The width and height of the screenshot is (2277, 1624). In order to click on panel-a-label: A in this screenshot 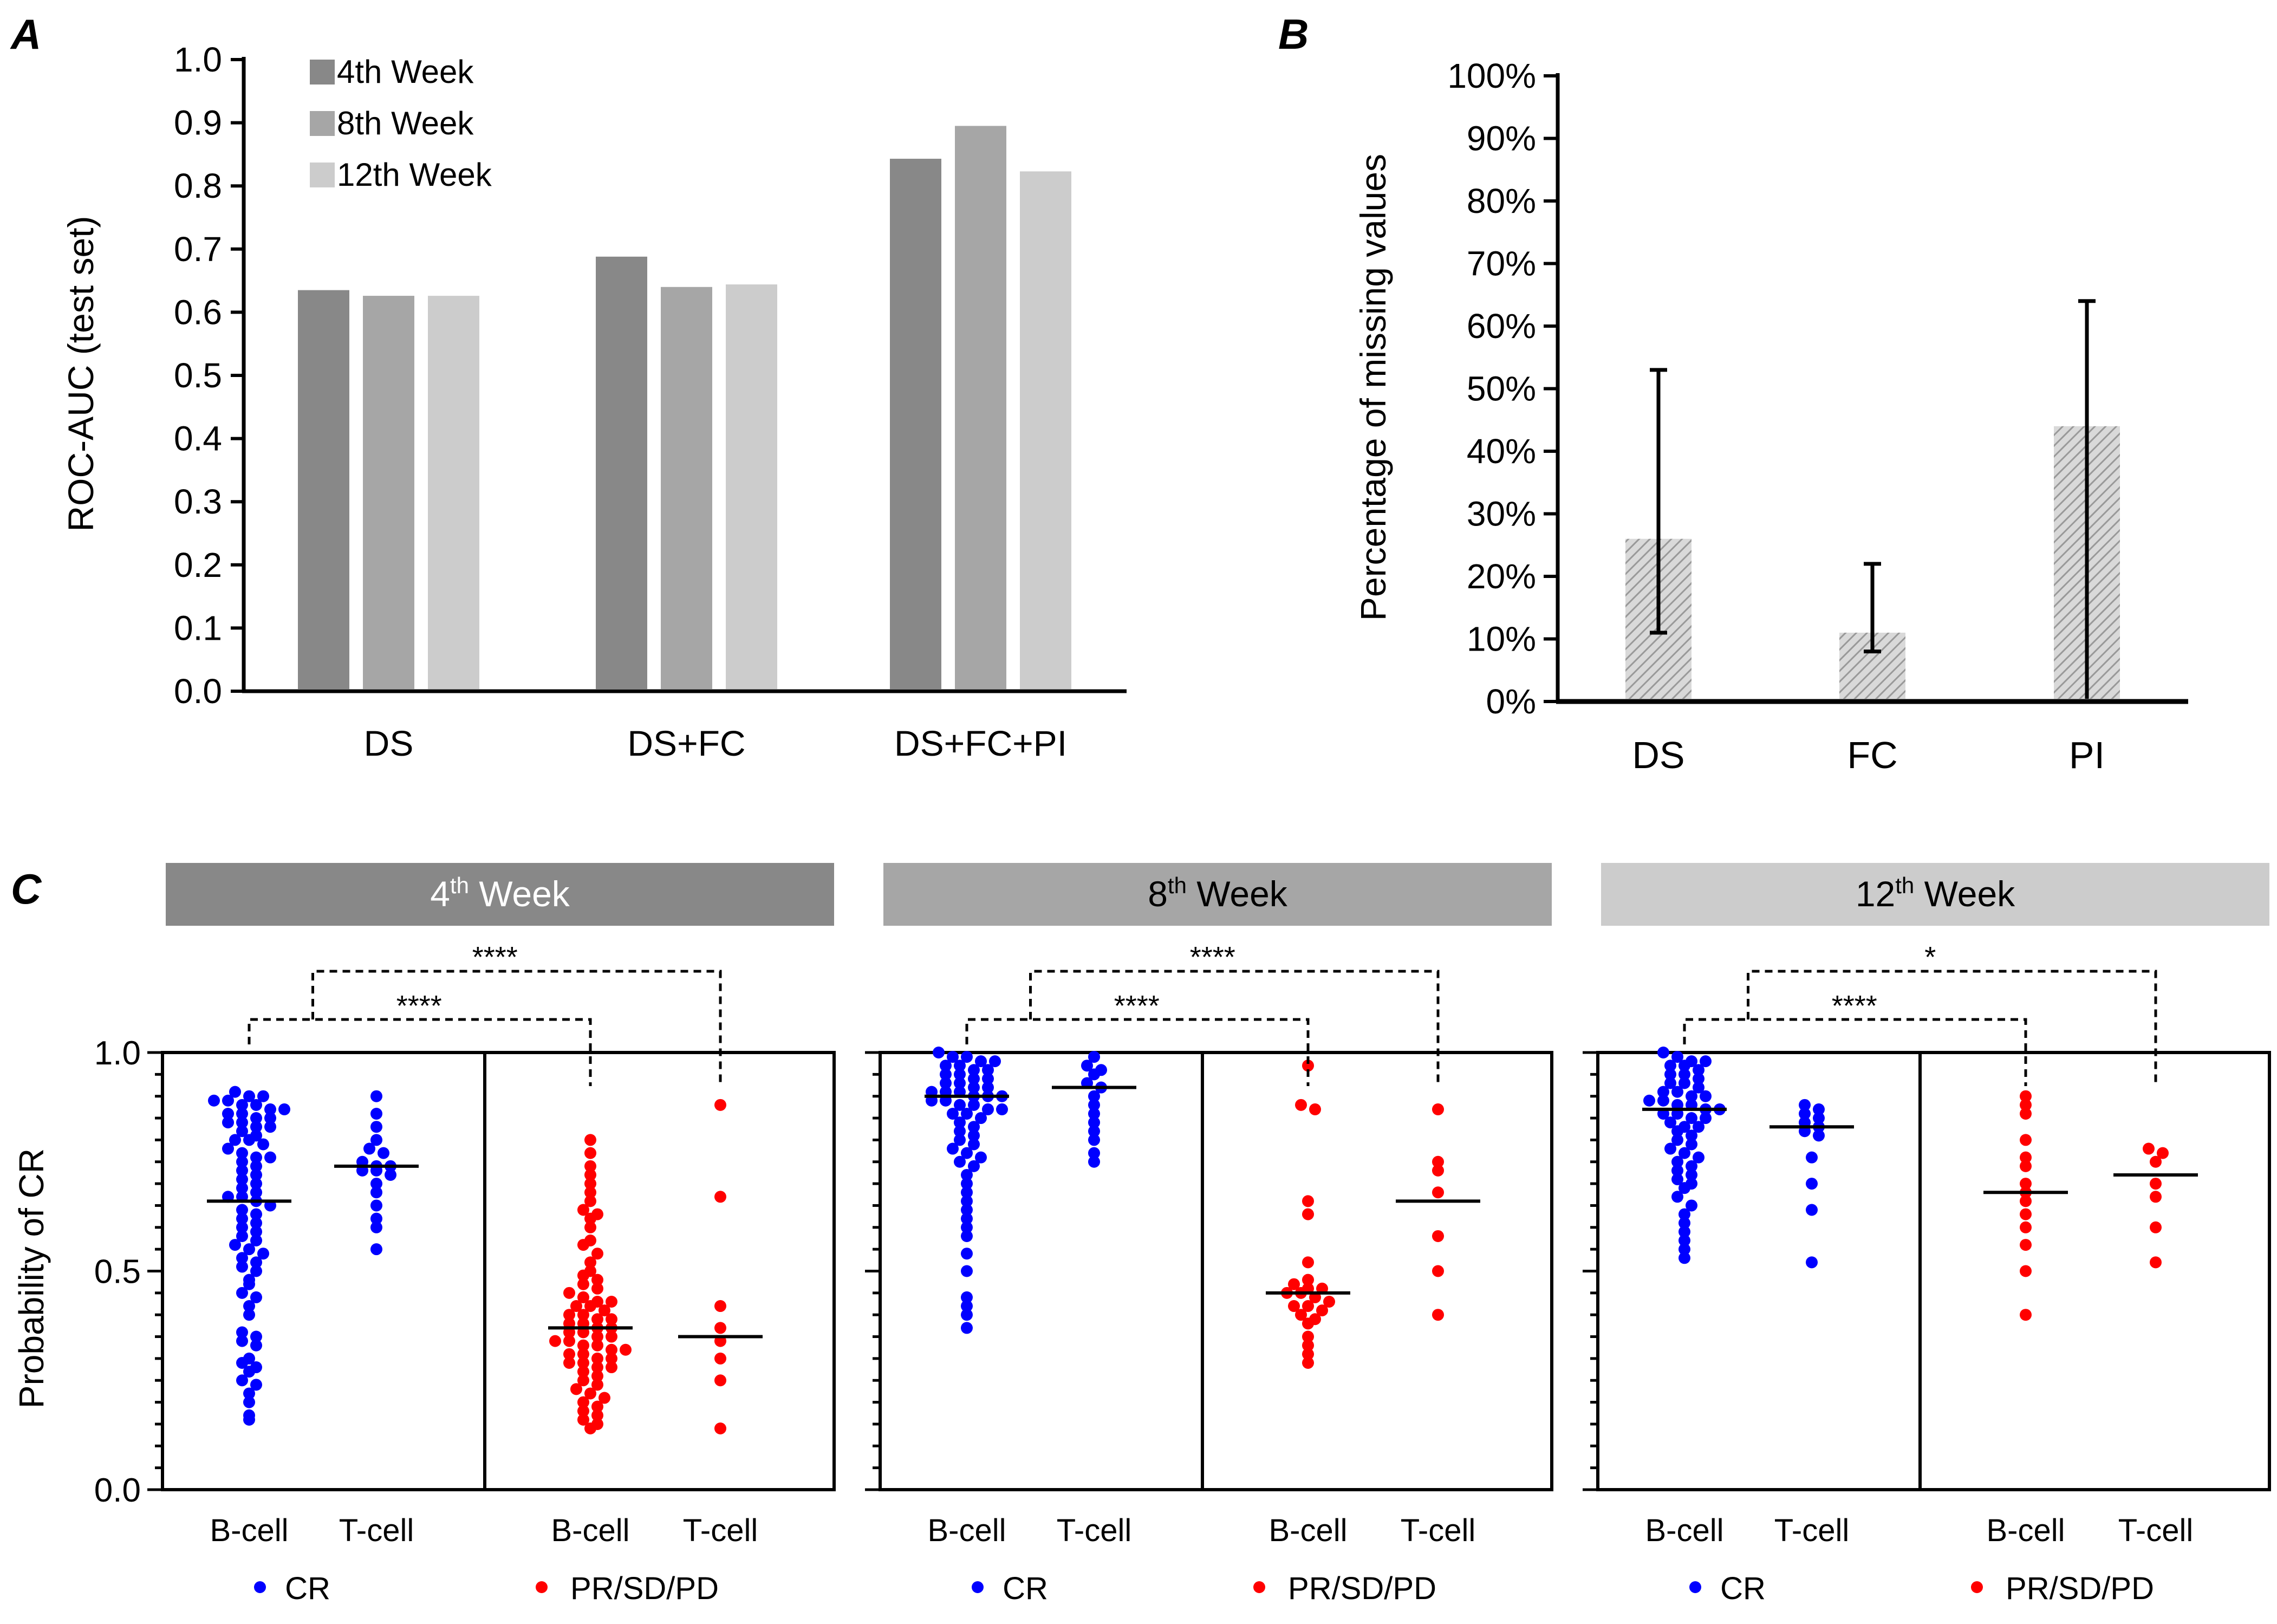, I will do `click(26, 34)`.